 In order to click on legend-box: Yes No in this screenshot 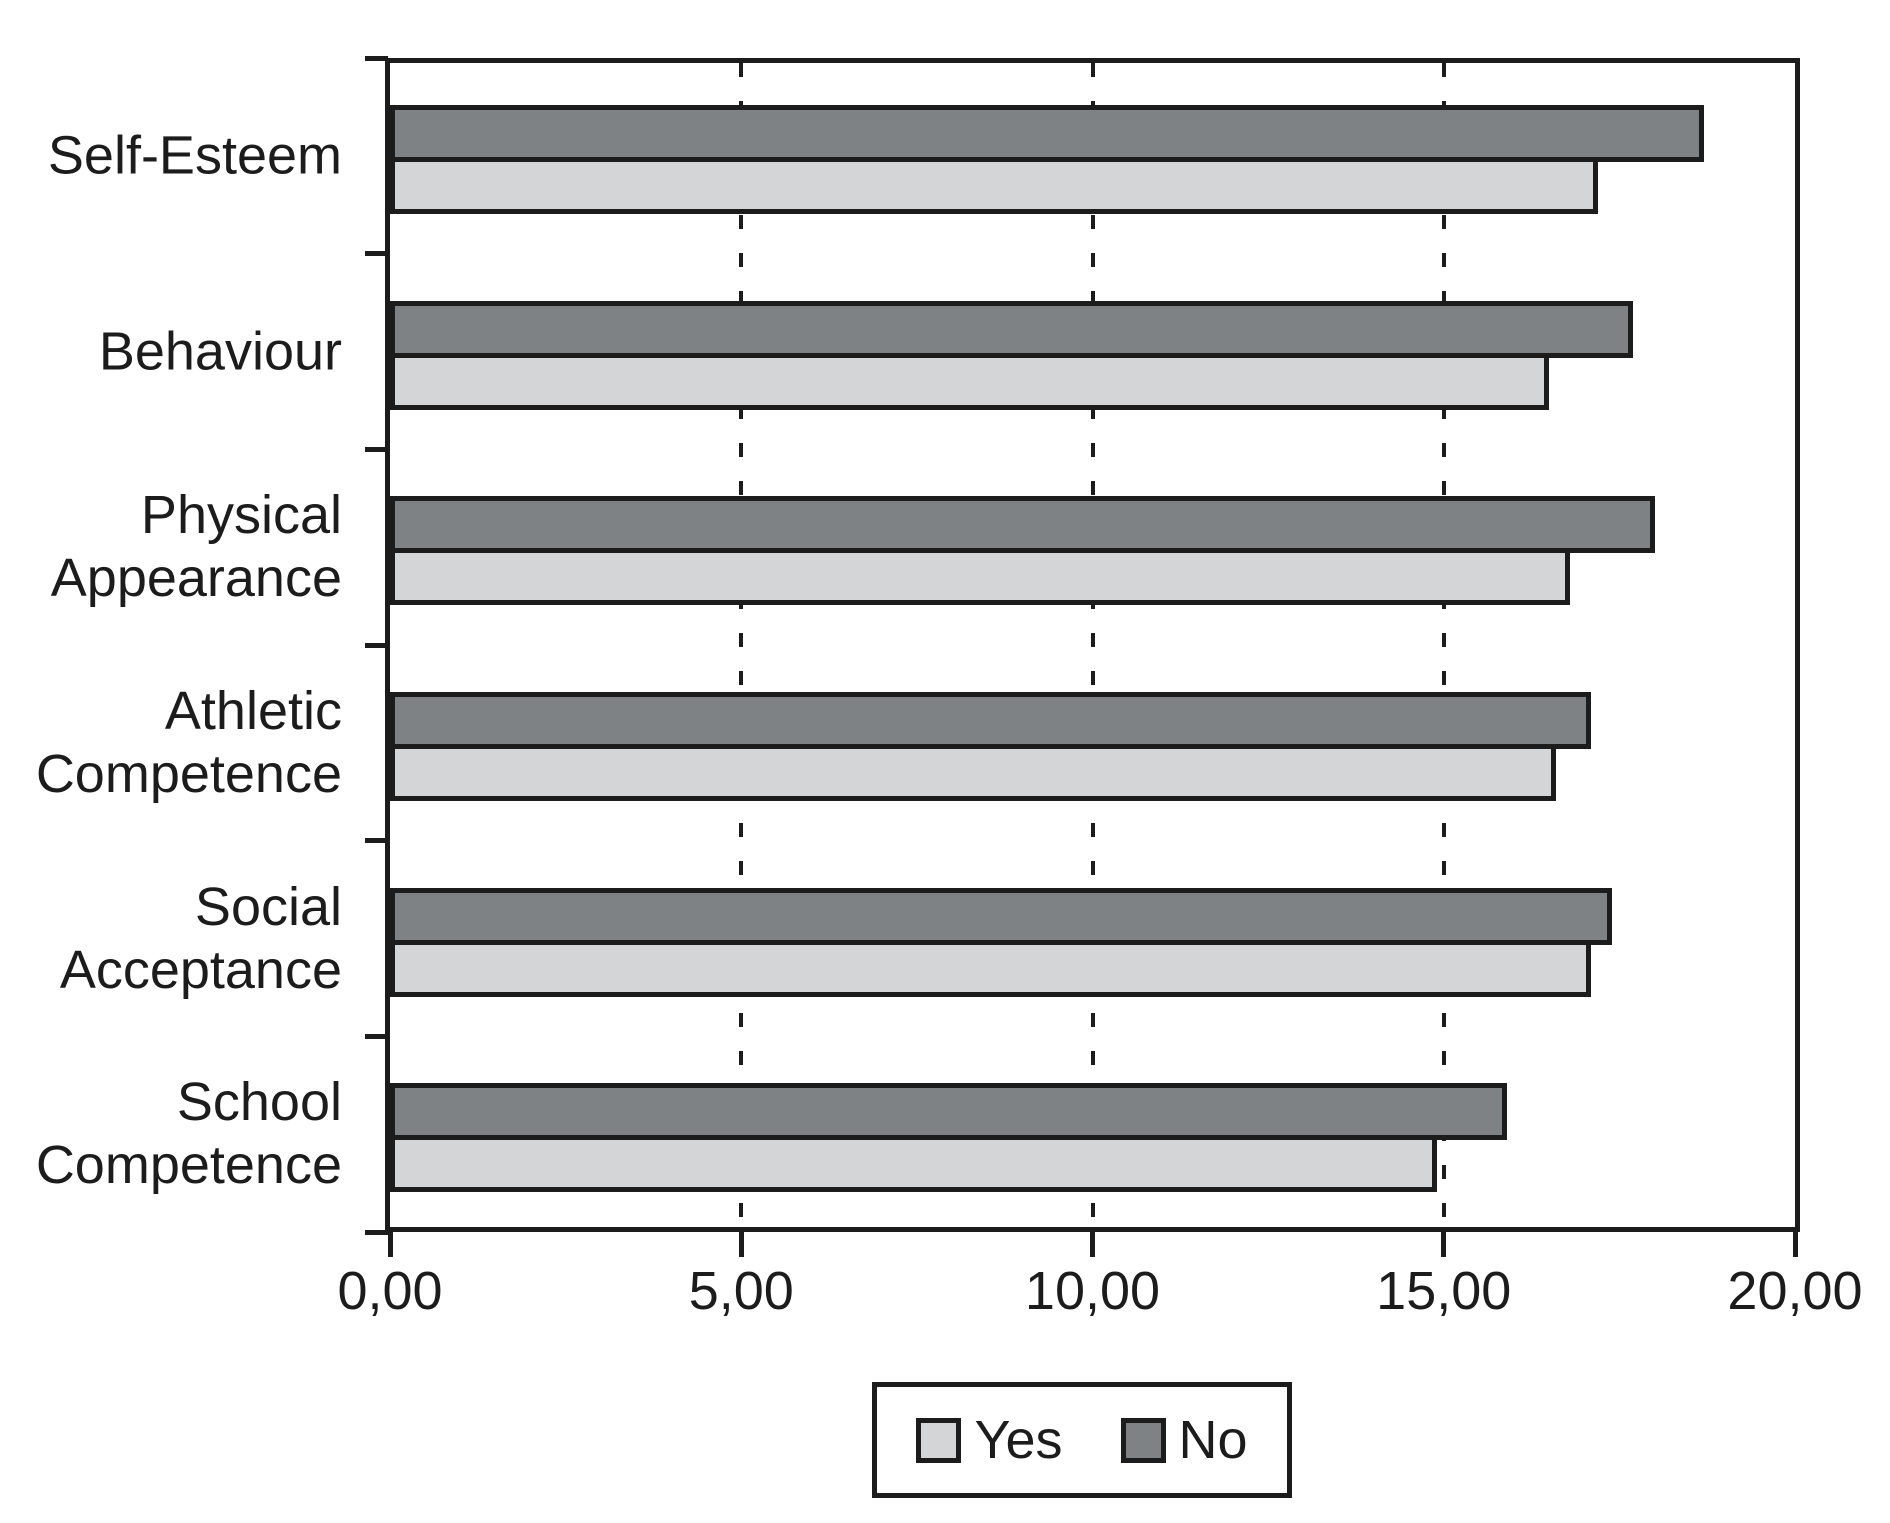, I will do `click(1082, 1440)`.